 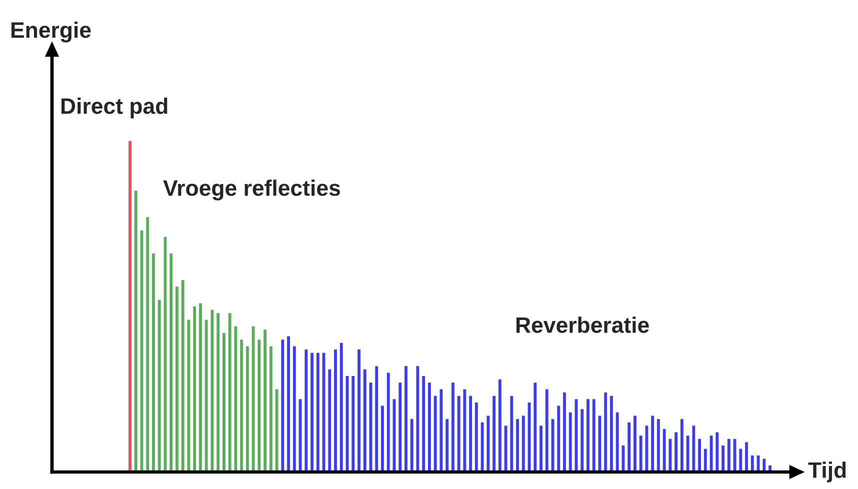 I want to click on annotation: Vroege reflecties, so click(x=251, y=190).